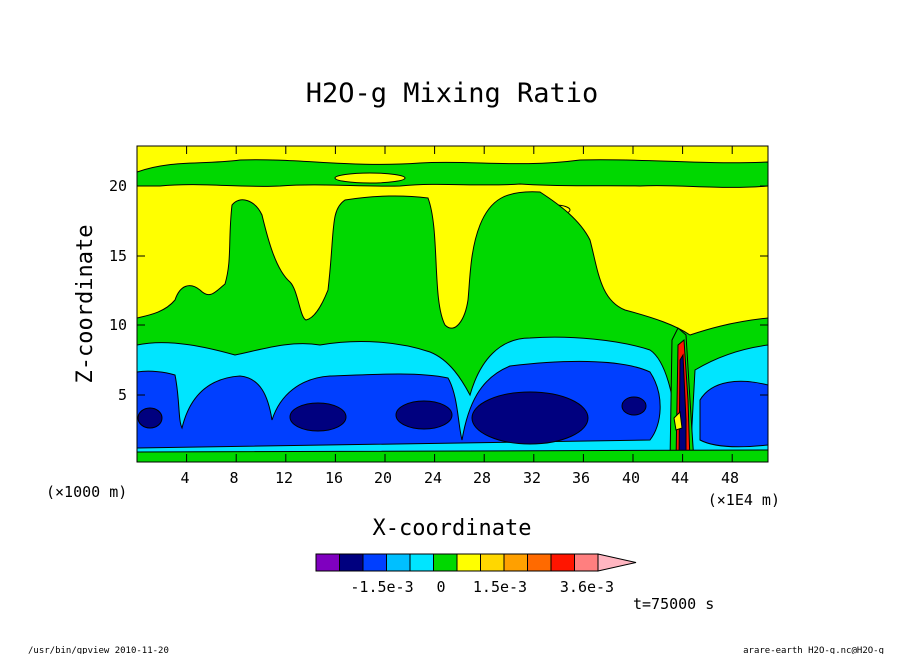 The width and height of the screenshot is (904, 654). Describe the element at coordinates (118, 256) in the screenshot. I see `y-tick-label: 15` at that location.